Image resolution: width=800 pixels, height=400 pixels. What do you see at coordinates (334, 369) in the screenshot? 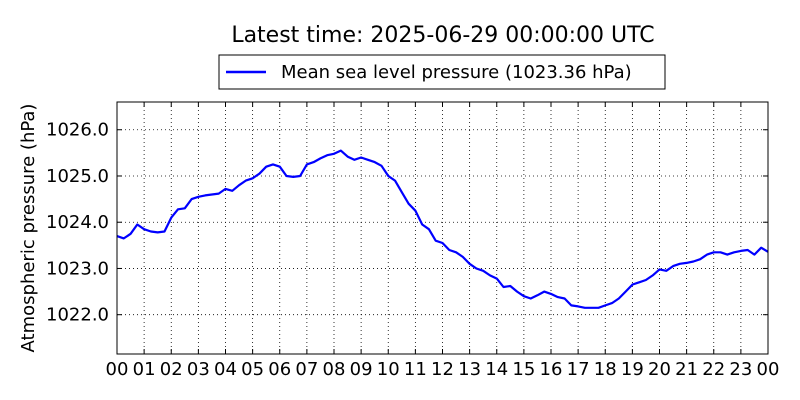
I see `x-tick-label: 08` at bounding box center [334, 369].